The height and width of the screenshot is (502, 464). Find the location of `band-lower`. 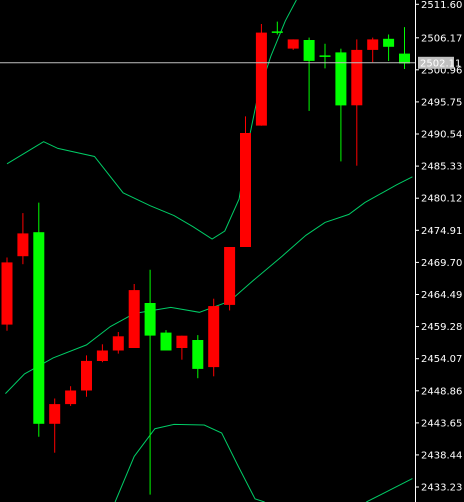

band-lower is located at coordinates (189, 462).